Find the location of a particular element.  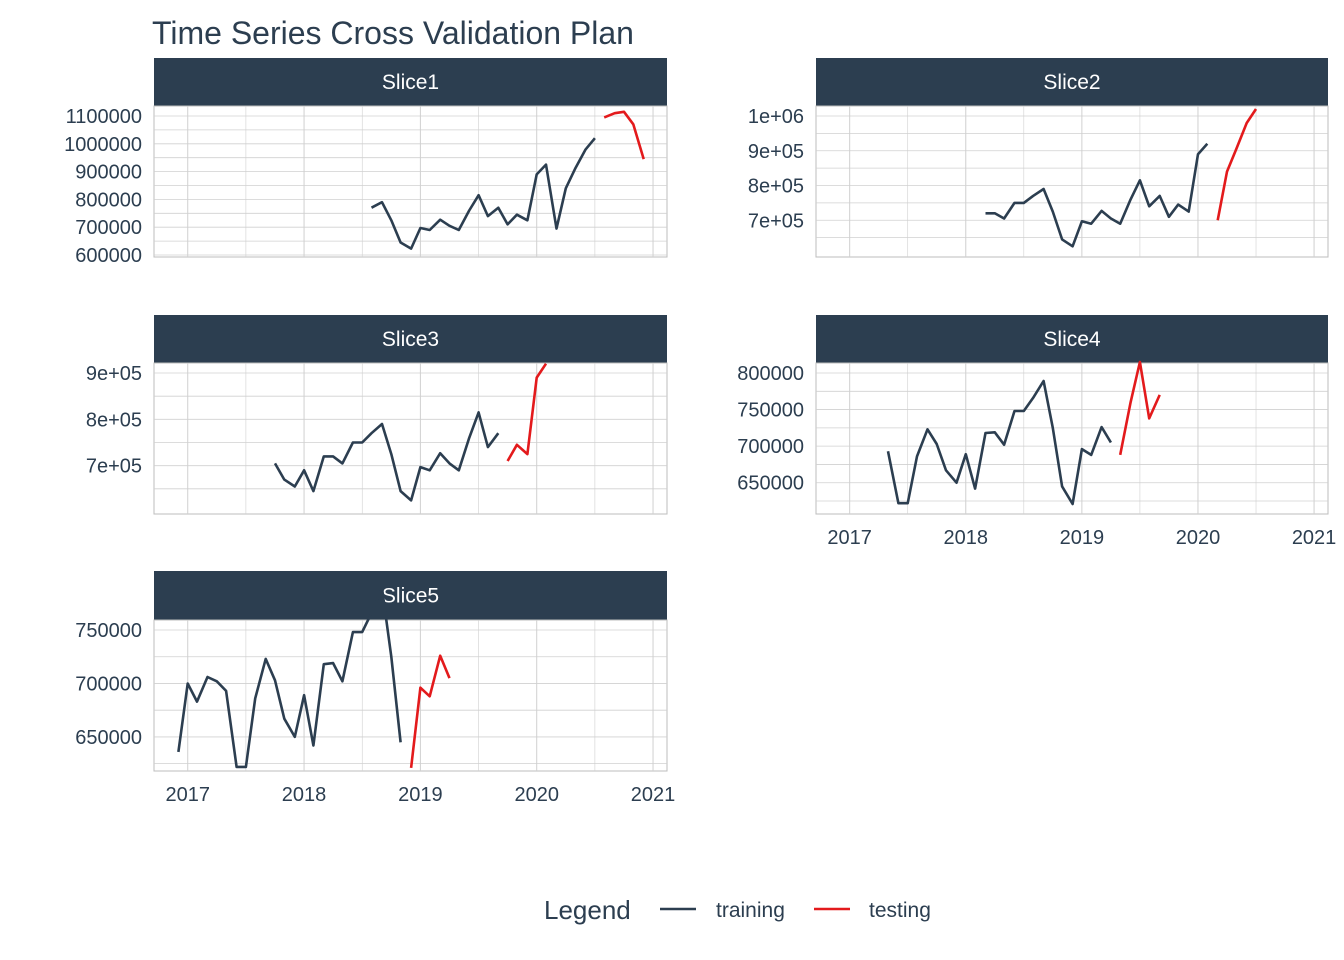

panel-slice2: Slice2 7e+05 8e+05 9e+05 1e+06 is located at coordinates (1038, 158).